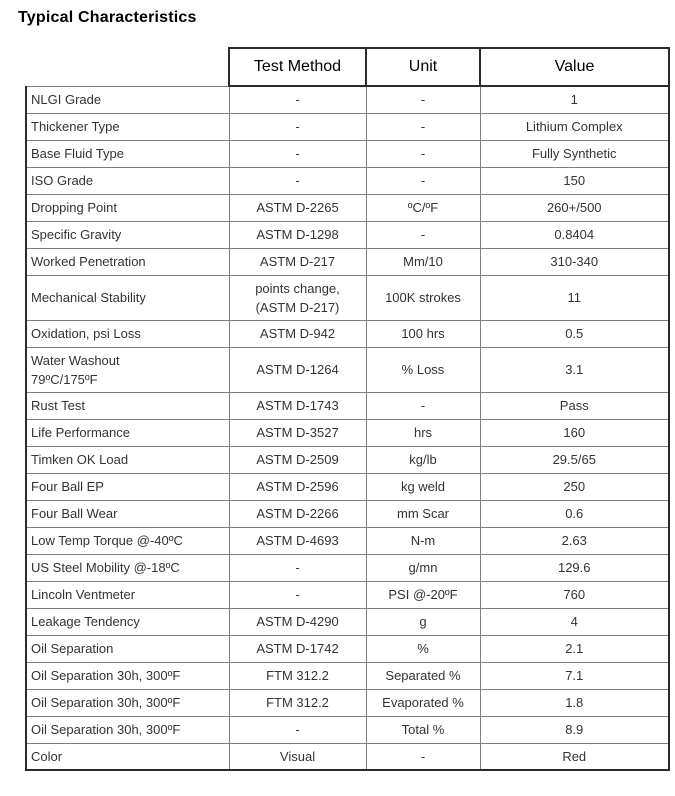  I want to click on property-cell: Life Performance, so click(127, 432).